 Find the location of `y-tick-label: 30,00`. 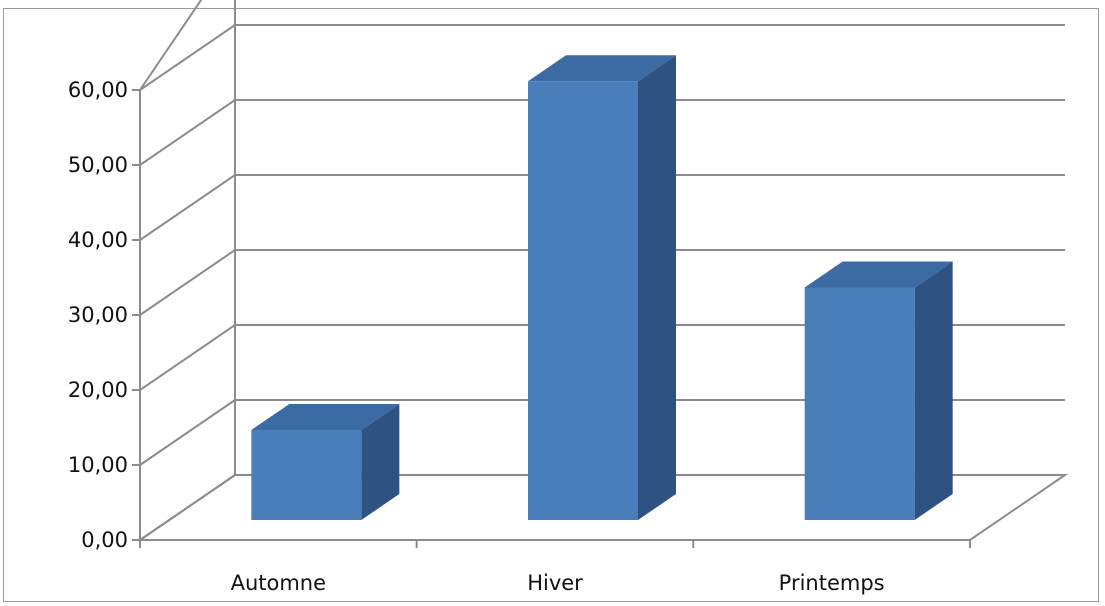

y-tick-label: 30,00 is located at coordinates (98, 315).